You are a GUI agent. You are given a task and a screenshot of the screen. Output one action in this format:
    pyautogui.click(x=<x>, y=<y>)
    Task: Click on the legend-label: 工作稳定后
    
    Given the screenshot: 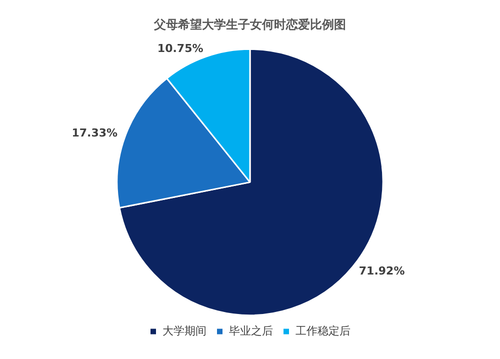 What is the action you would take?
    pyautogui.click(x=322, y=331)
    